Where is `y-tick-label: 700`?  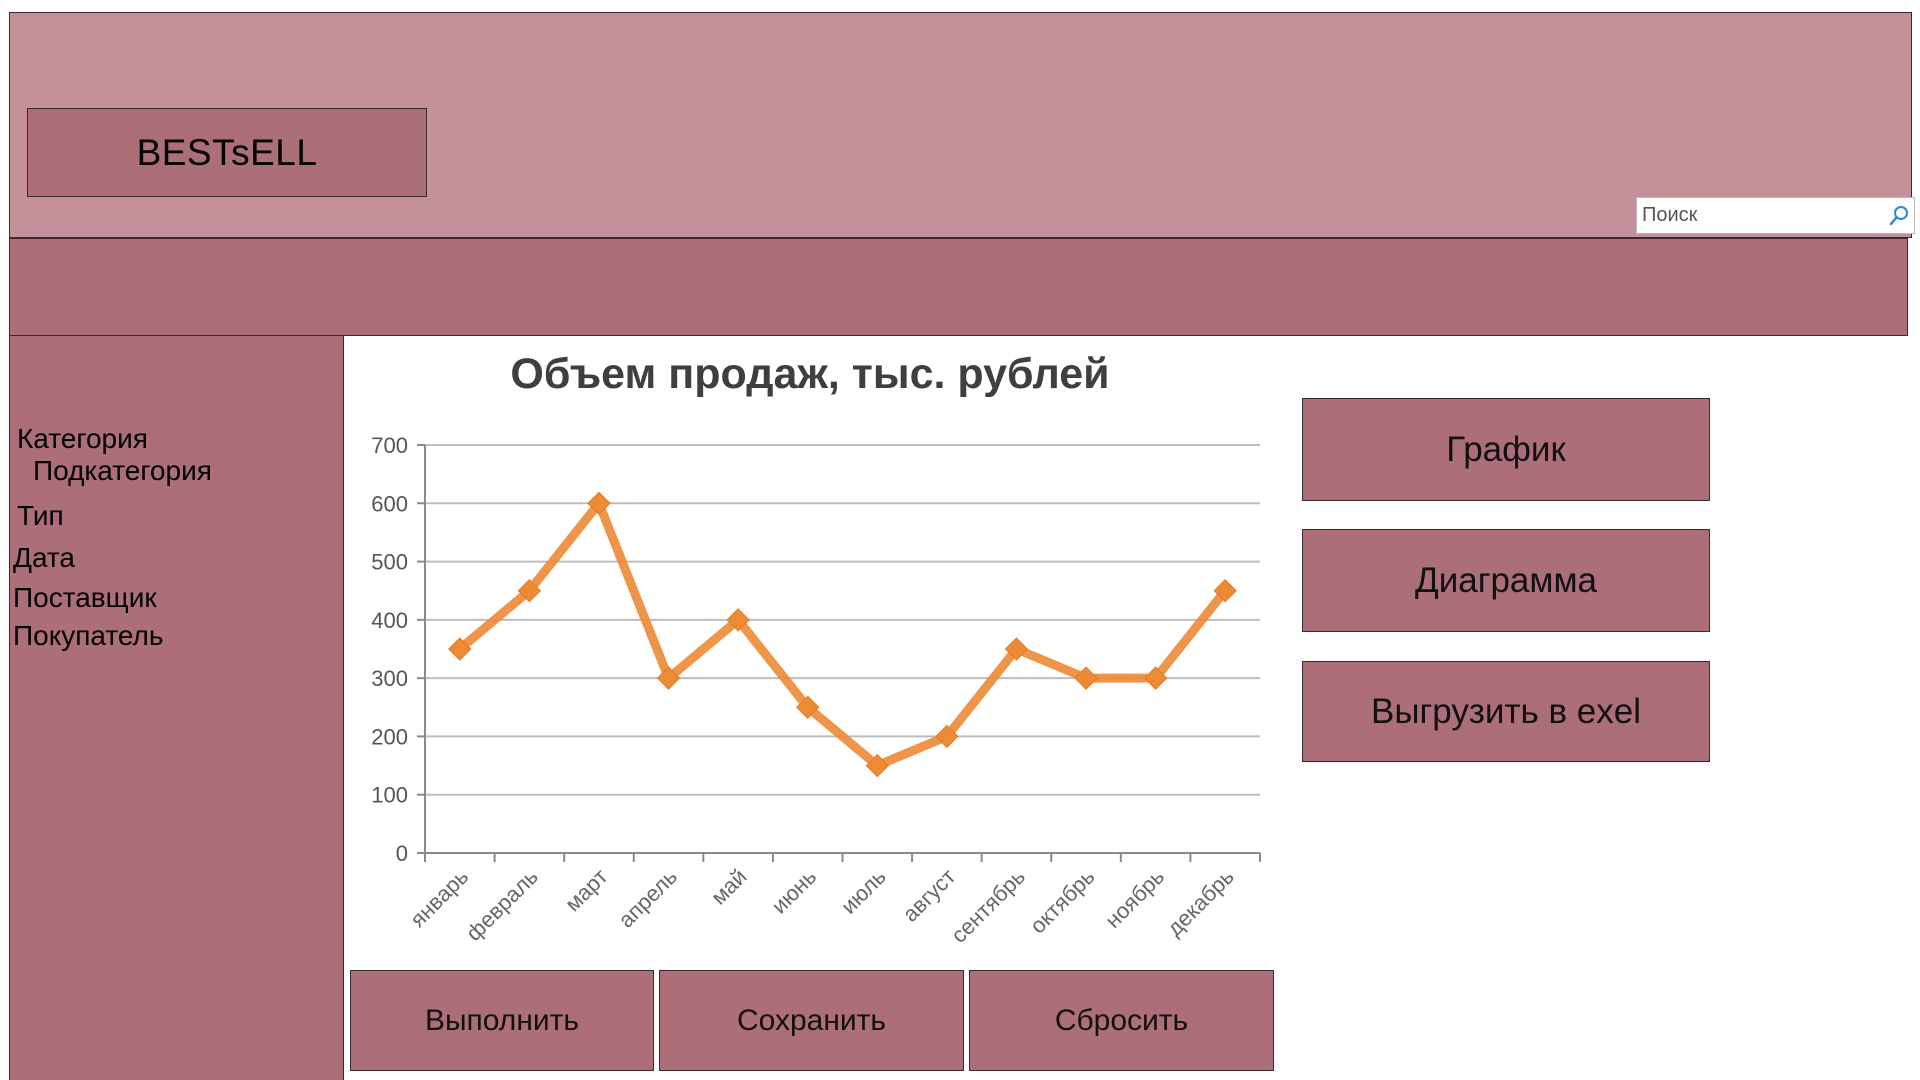
y-tick-label: 700 is located at coordinates (389, 445).